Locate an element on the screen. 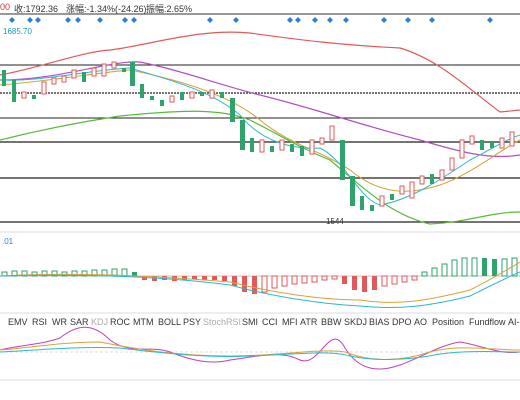  kdj-j-line is located at coordinates (260, 348).